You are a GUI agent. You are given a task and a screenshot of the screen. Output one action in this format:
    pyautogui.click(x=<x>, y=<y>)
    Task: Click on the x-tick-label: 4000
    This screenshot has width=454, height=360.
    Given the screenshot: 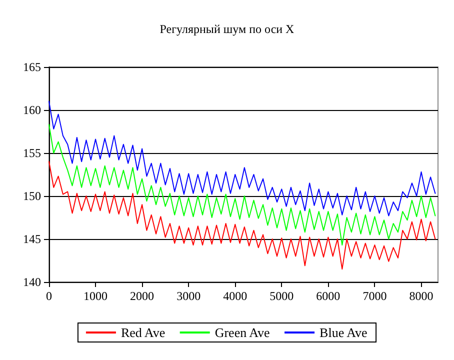 What is the action you would take?
    pyautogui.click(x=235, y=296)
    